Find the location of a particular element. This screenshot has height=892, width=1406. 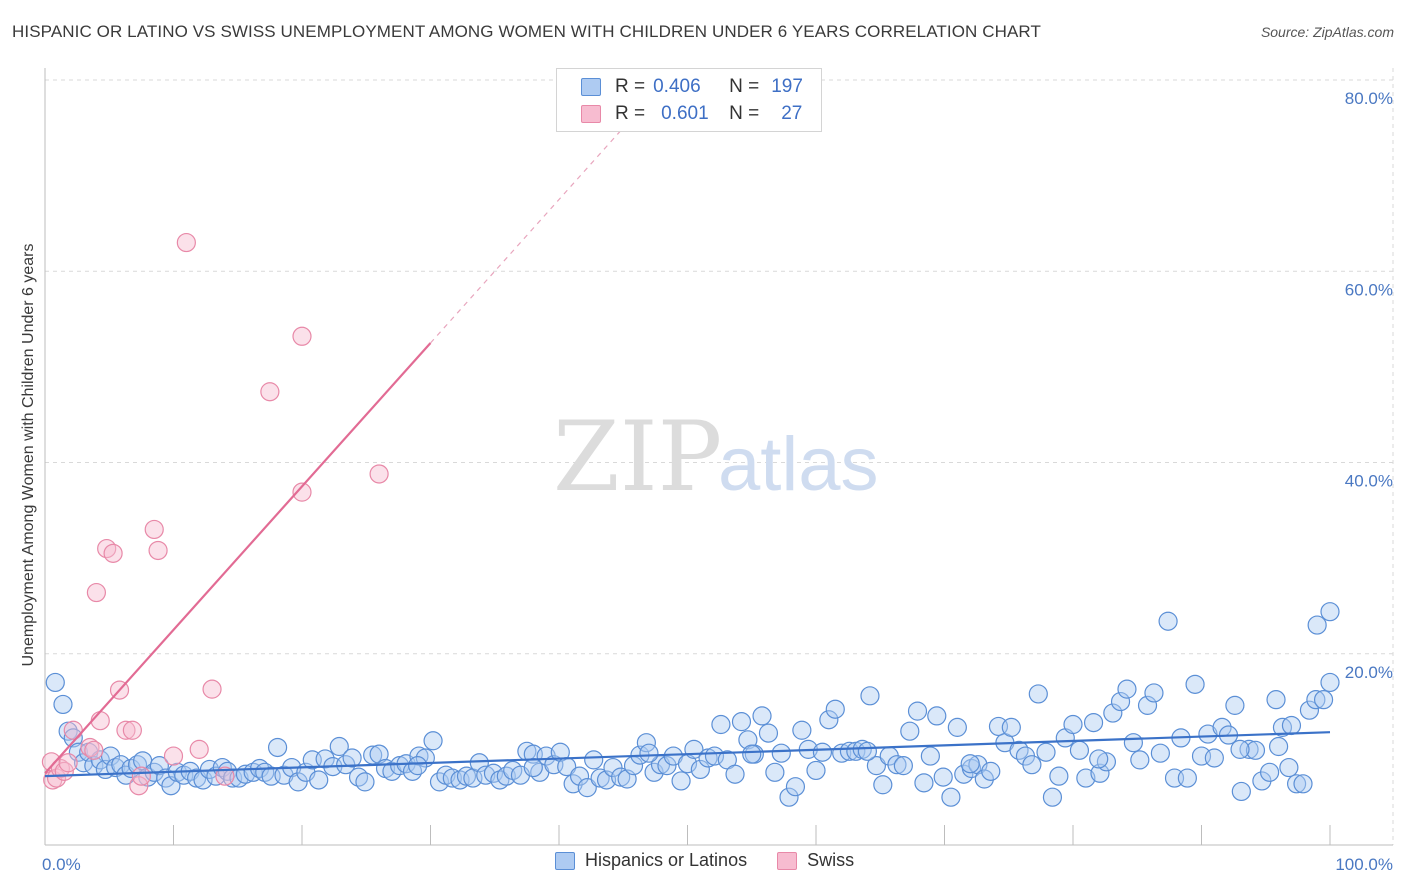

y-tick-labels: 20.0% 40.0% 60.0% 80.0% is located at coordinates (1369, 385).